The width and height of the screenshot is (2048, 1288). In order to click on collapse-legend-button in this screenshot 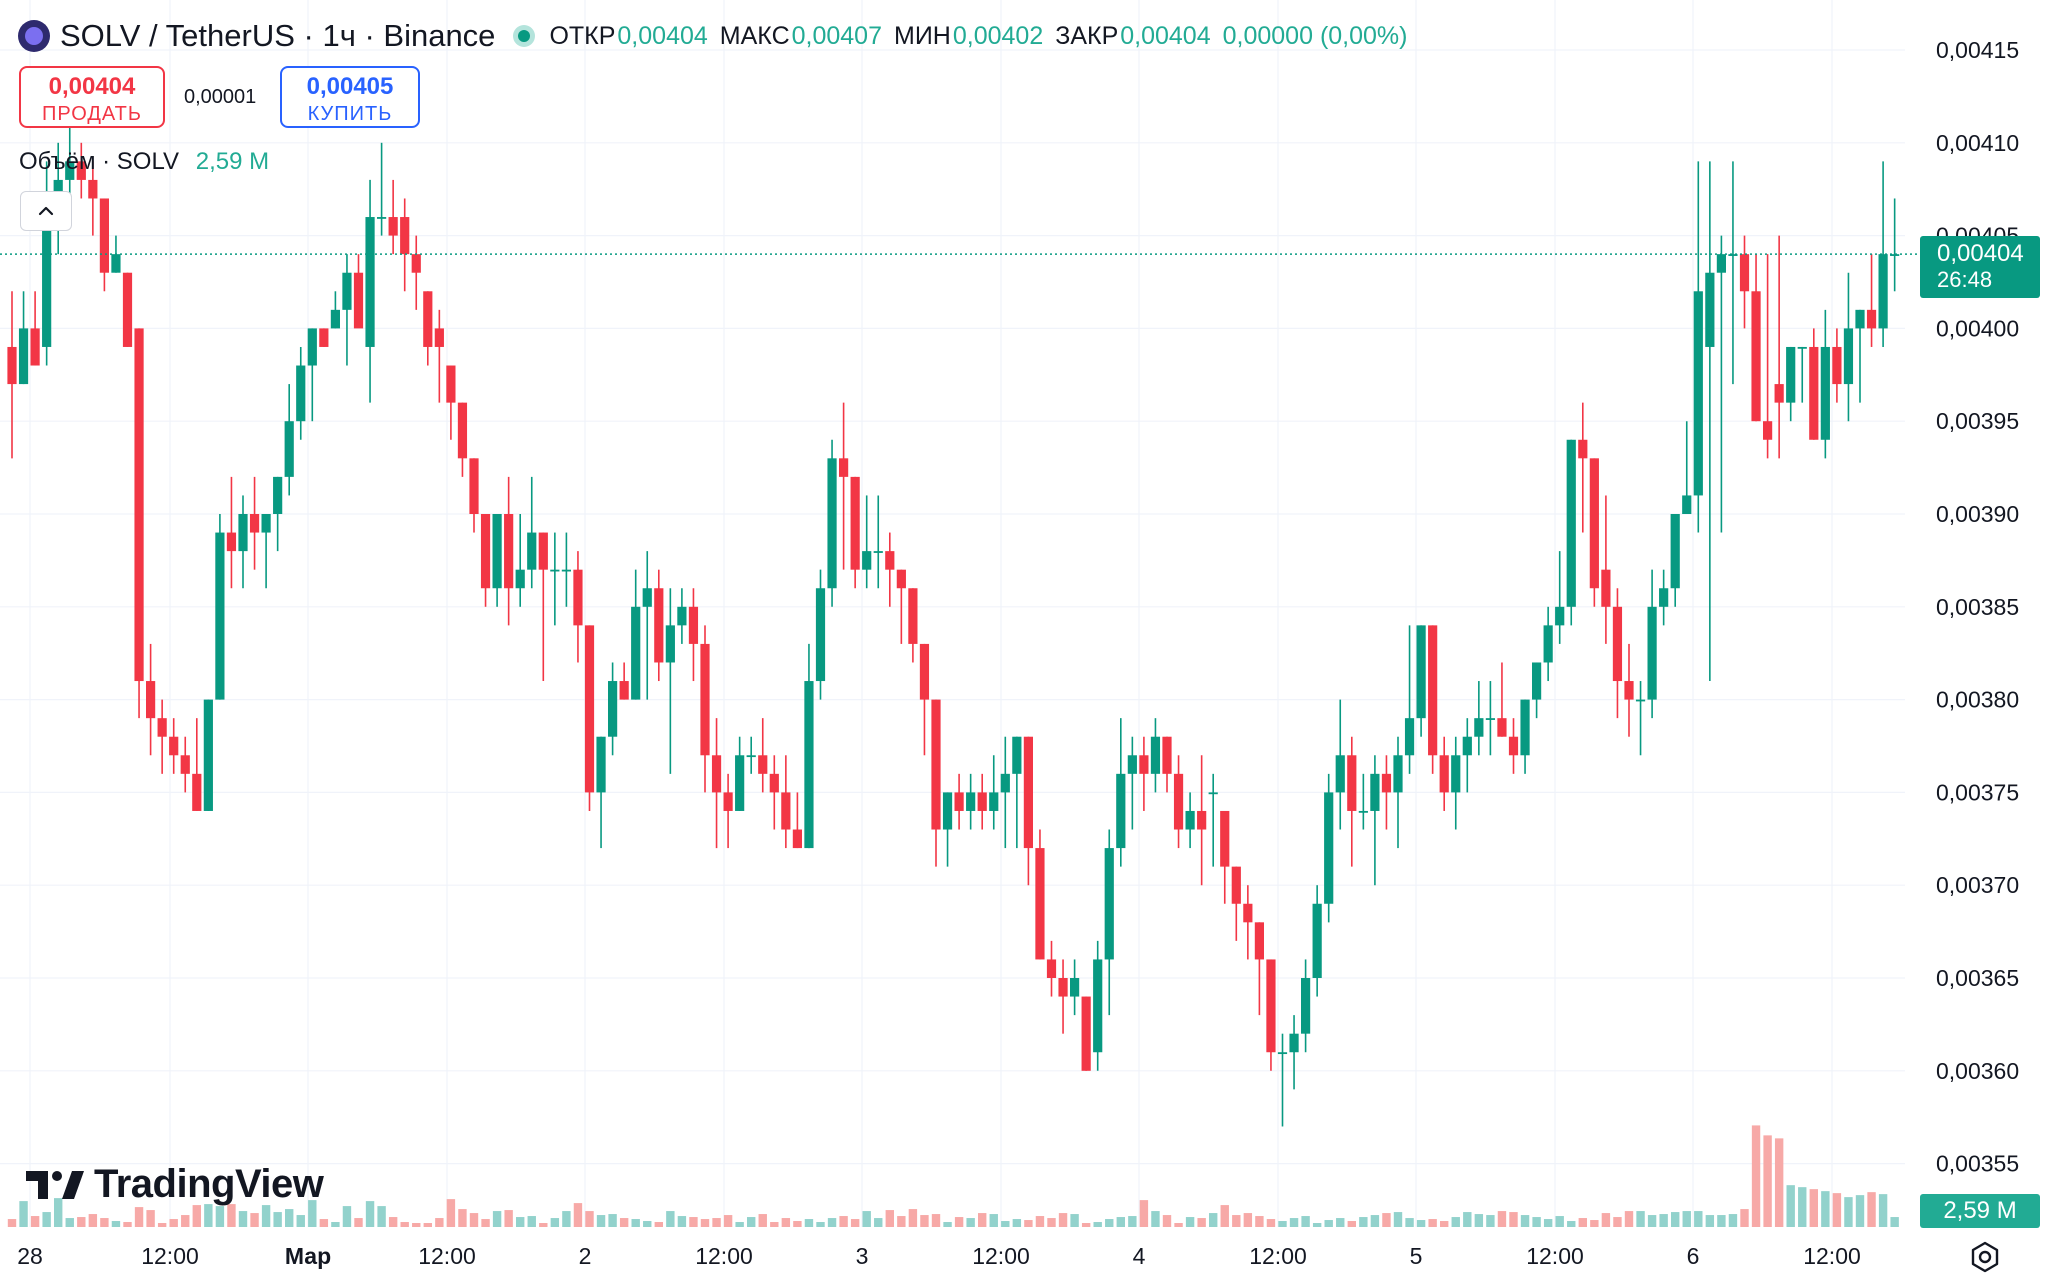, I will do `click(46, 211)`.